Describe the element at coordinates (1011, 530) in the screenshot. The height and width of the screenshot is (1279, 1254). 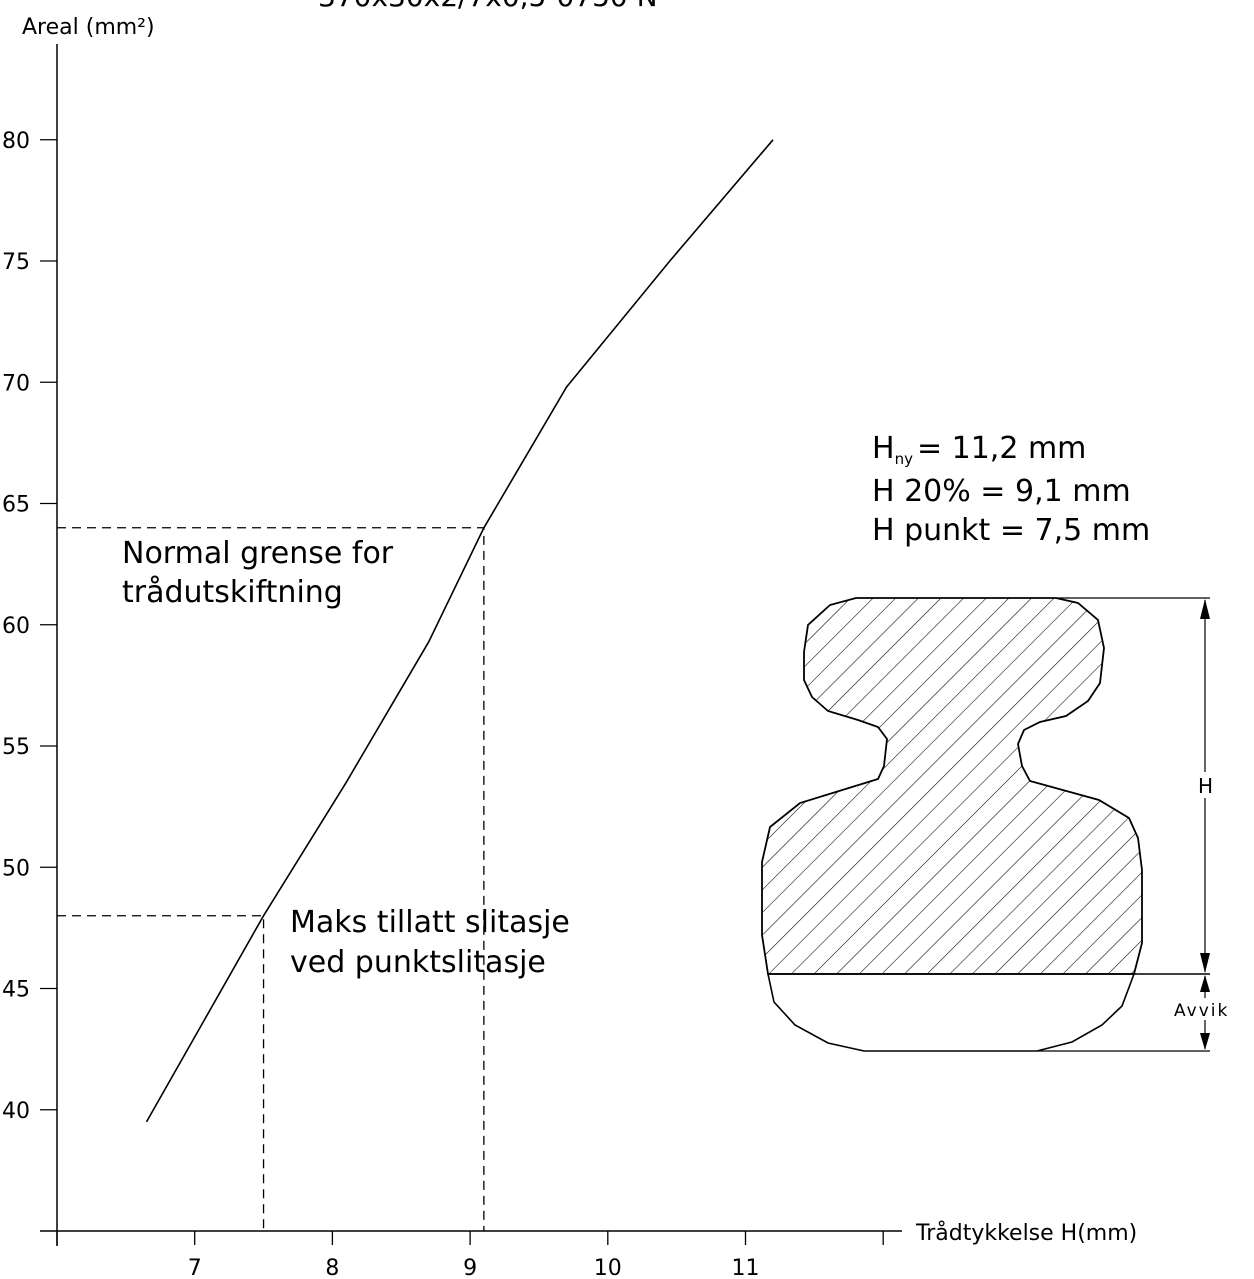
I see `spec-h-point: H punkt = 7,5 mm` at that location.